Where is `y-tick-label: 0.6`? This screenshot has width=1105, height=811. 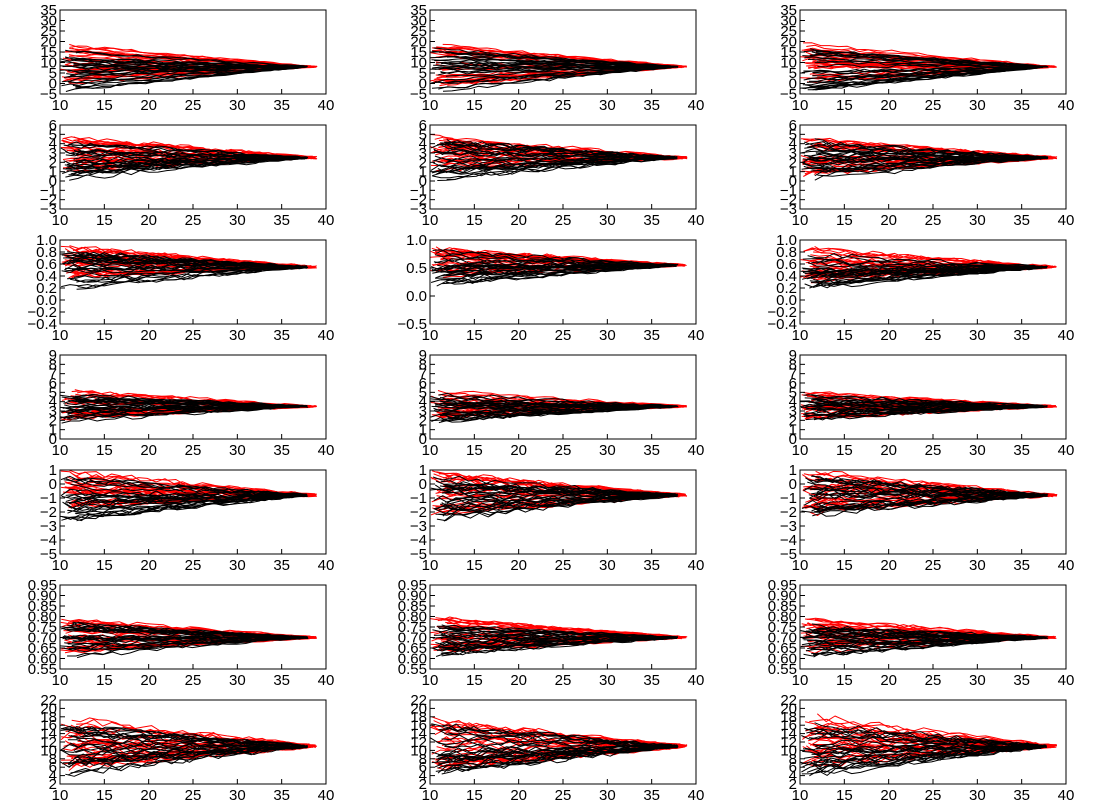
y-tick-label: 0.6 is located at coordinates (46, 264).